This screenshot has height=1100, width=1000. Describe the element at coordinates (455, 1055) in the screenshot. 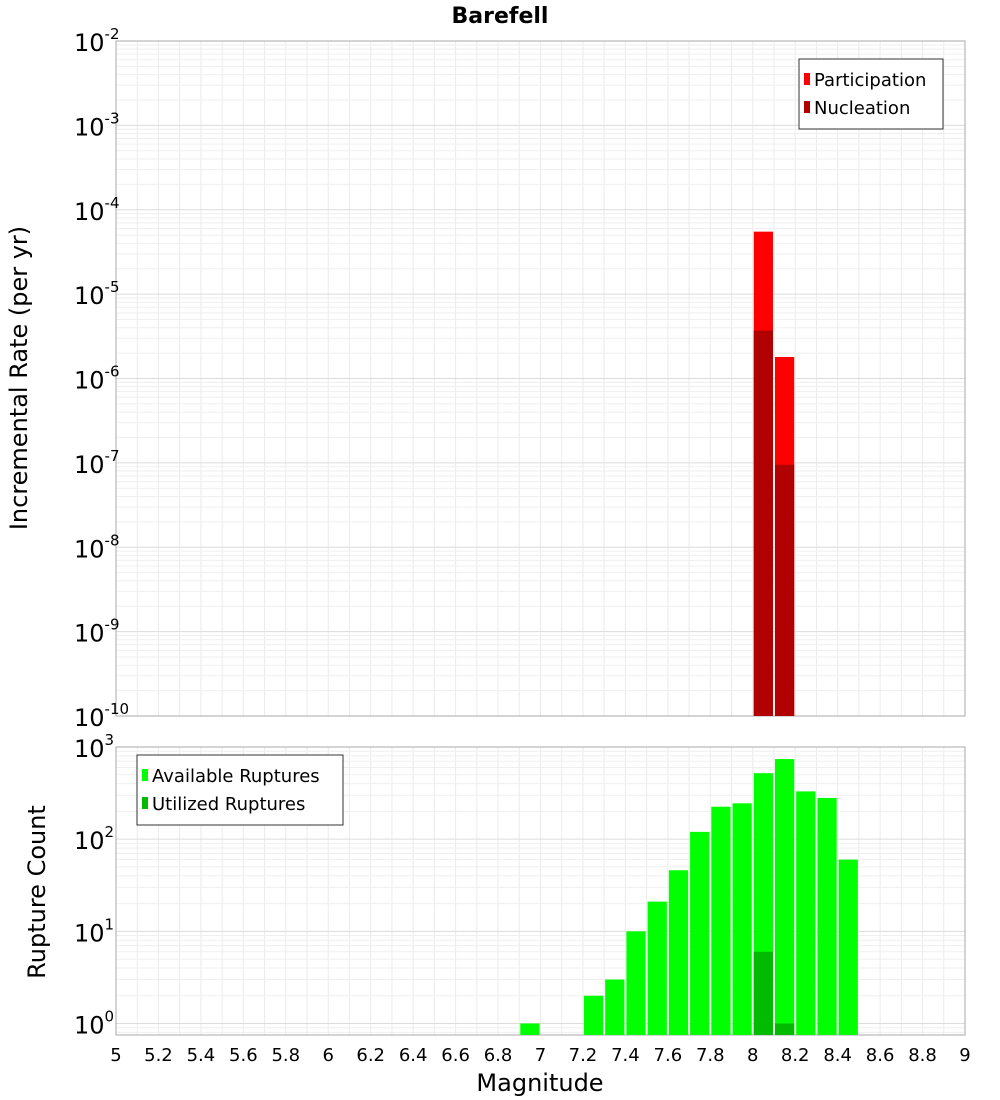

I see `x-tick-label: 6.6` at that location.